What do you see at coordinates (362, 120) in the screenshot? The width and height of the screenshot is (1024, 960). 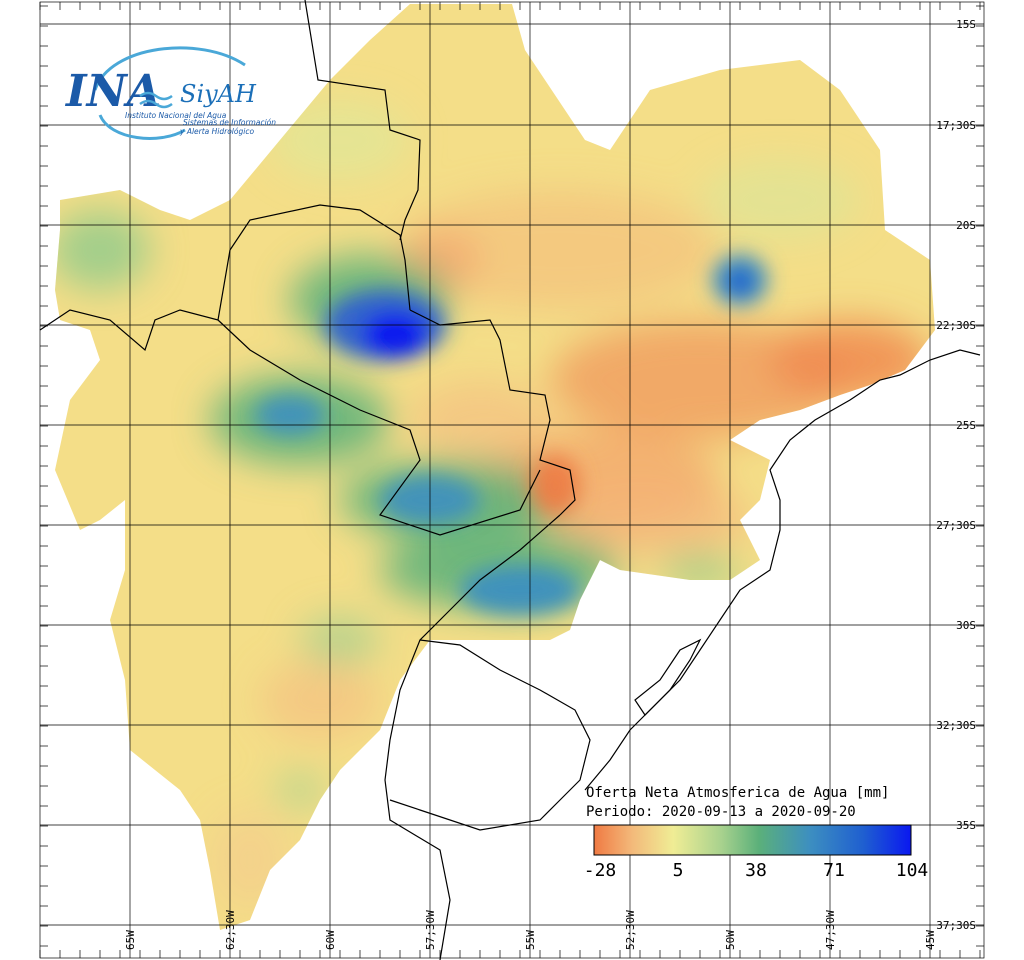 I see `bolivia-brazil-border` at bounding box center [362, 120].